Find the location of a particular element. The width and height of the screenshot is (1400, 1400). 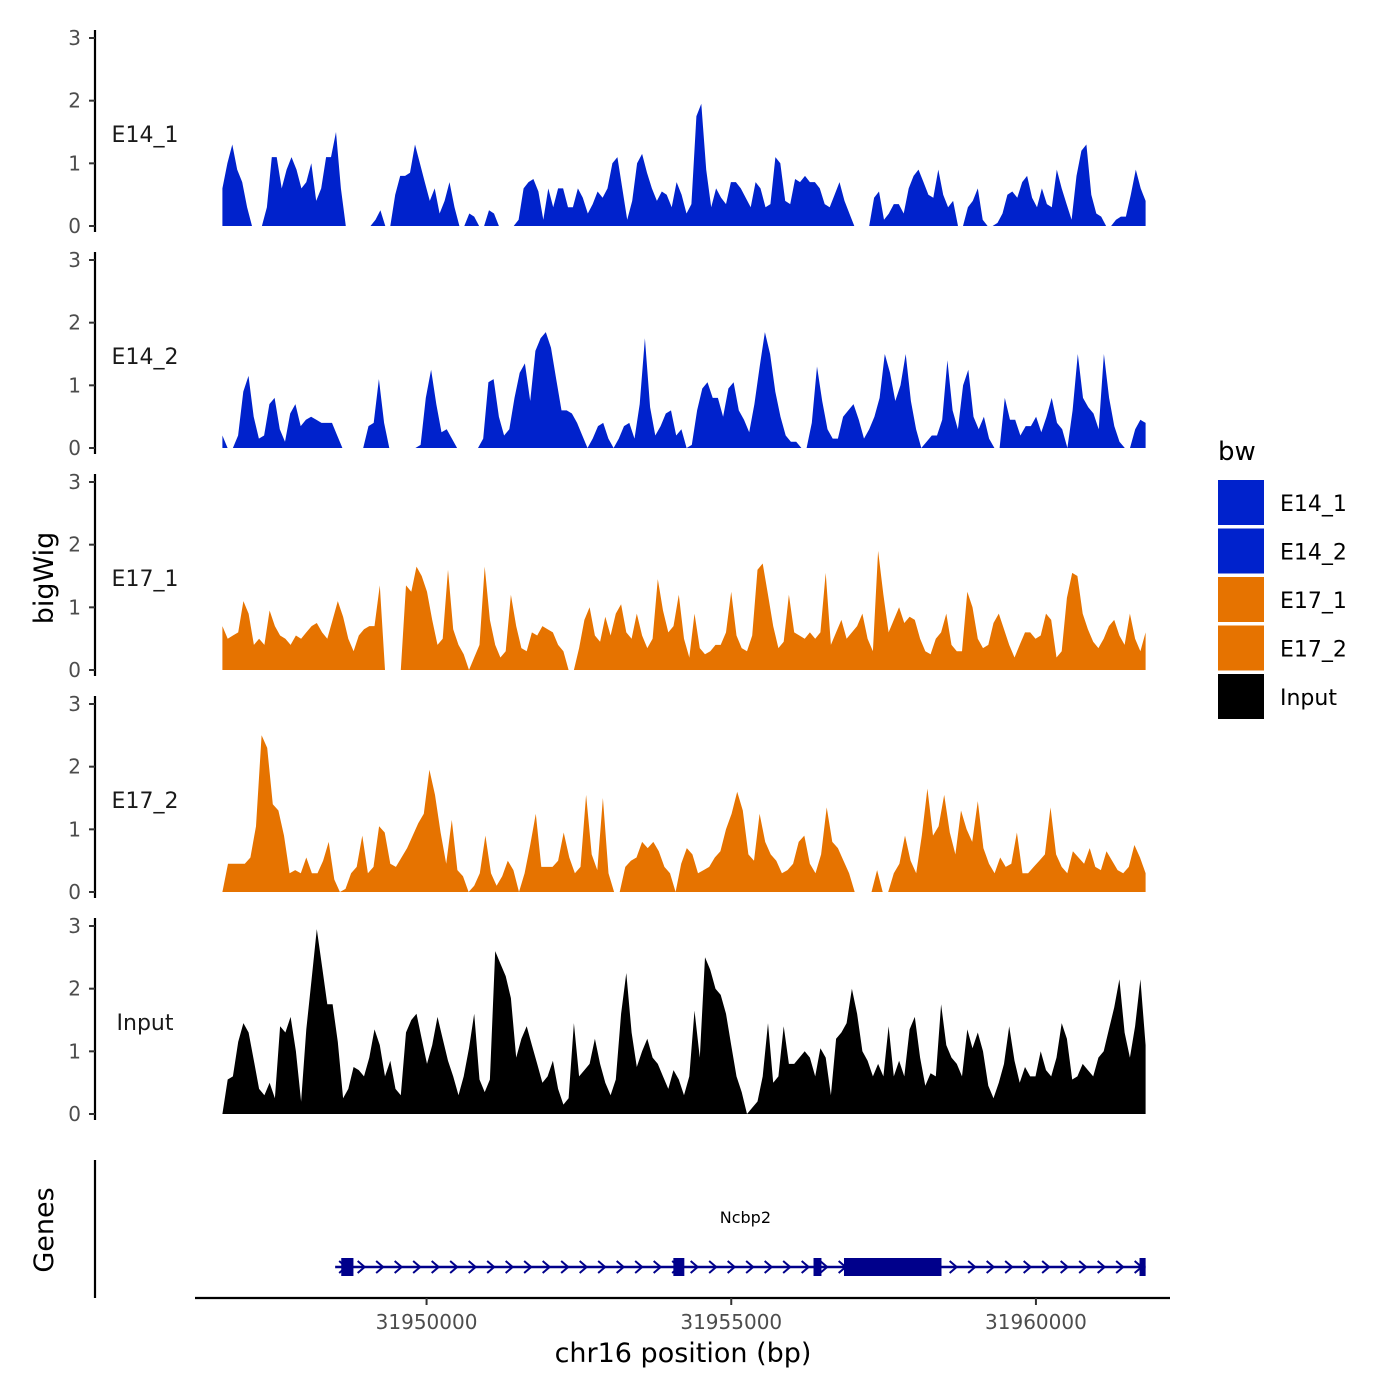

legend-label-E14_1: E14_1 is located at coordinates (1313, 504).